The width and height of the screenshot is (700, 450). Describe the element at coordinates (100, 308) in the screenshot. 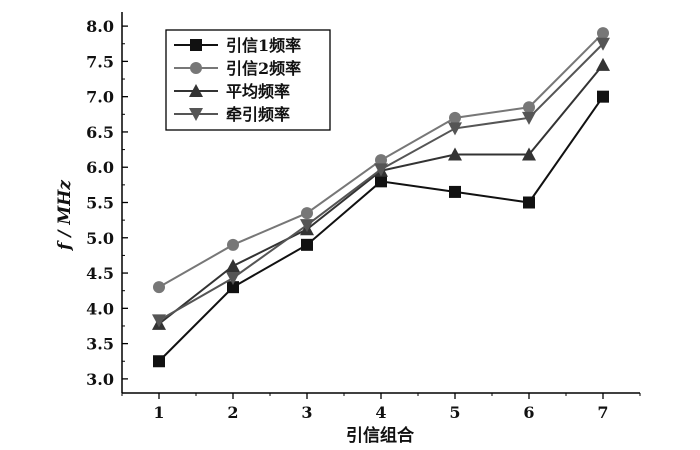

I see `y-tick-label: 4.0` at that location.